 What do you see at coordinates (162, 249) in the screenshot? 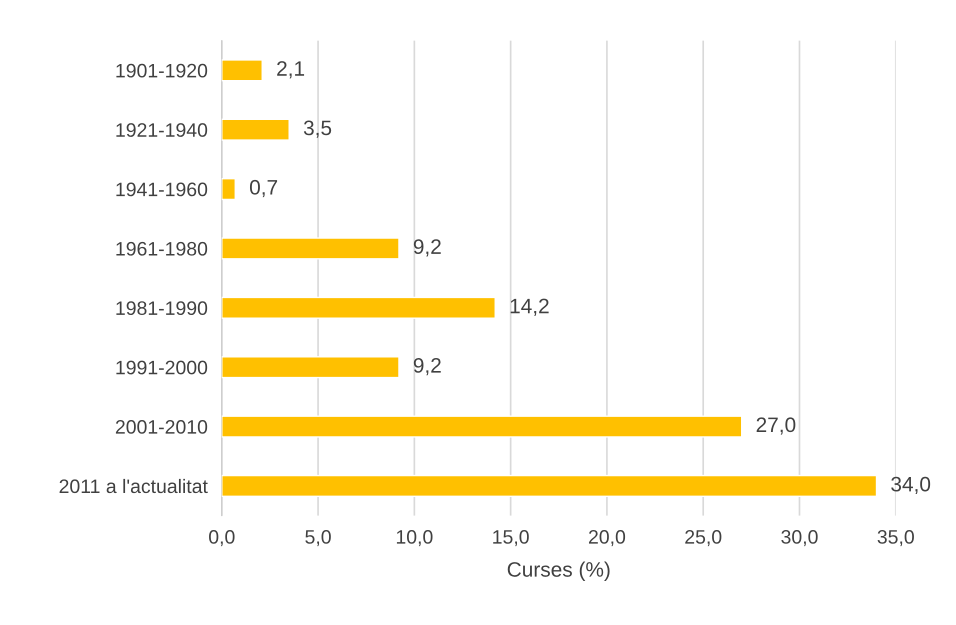
I see `y-tick-label: 1961-1980` at bounding box center [162, 249].